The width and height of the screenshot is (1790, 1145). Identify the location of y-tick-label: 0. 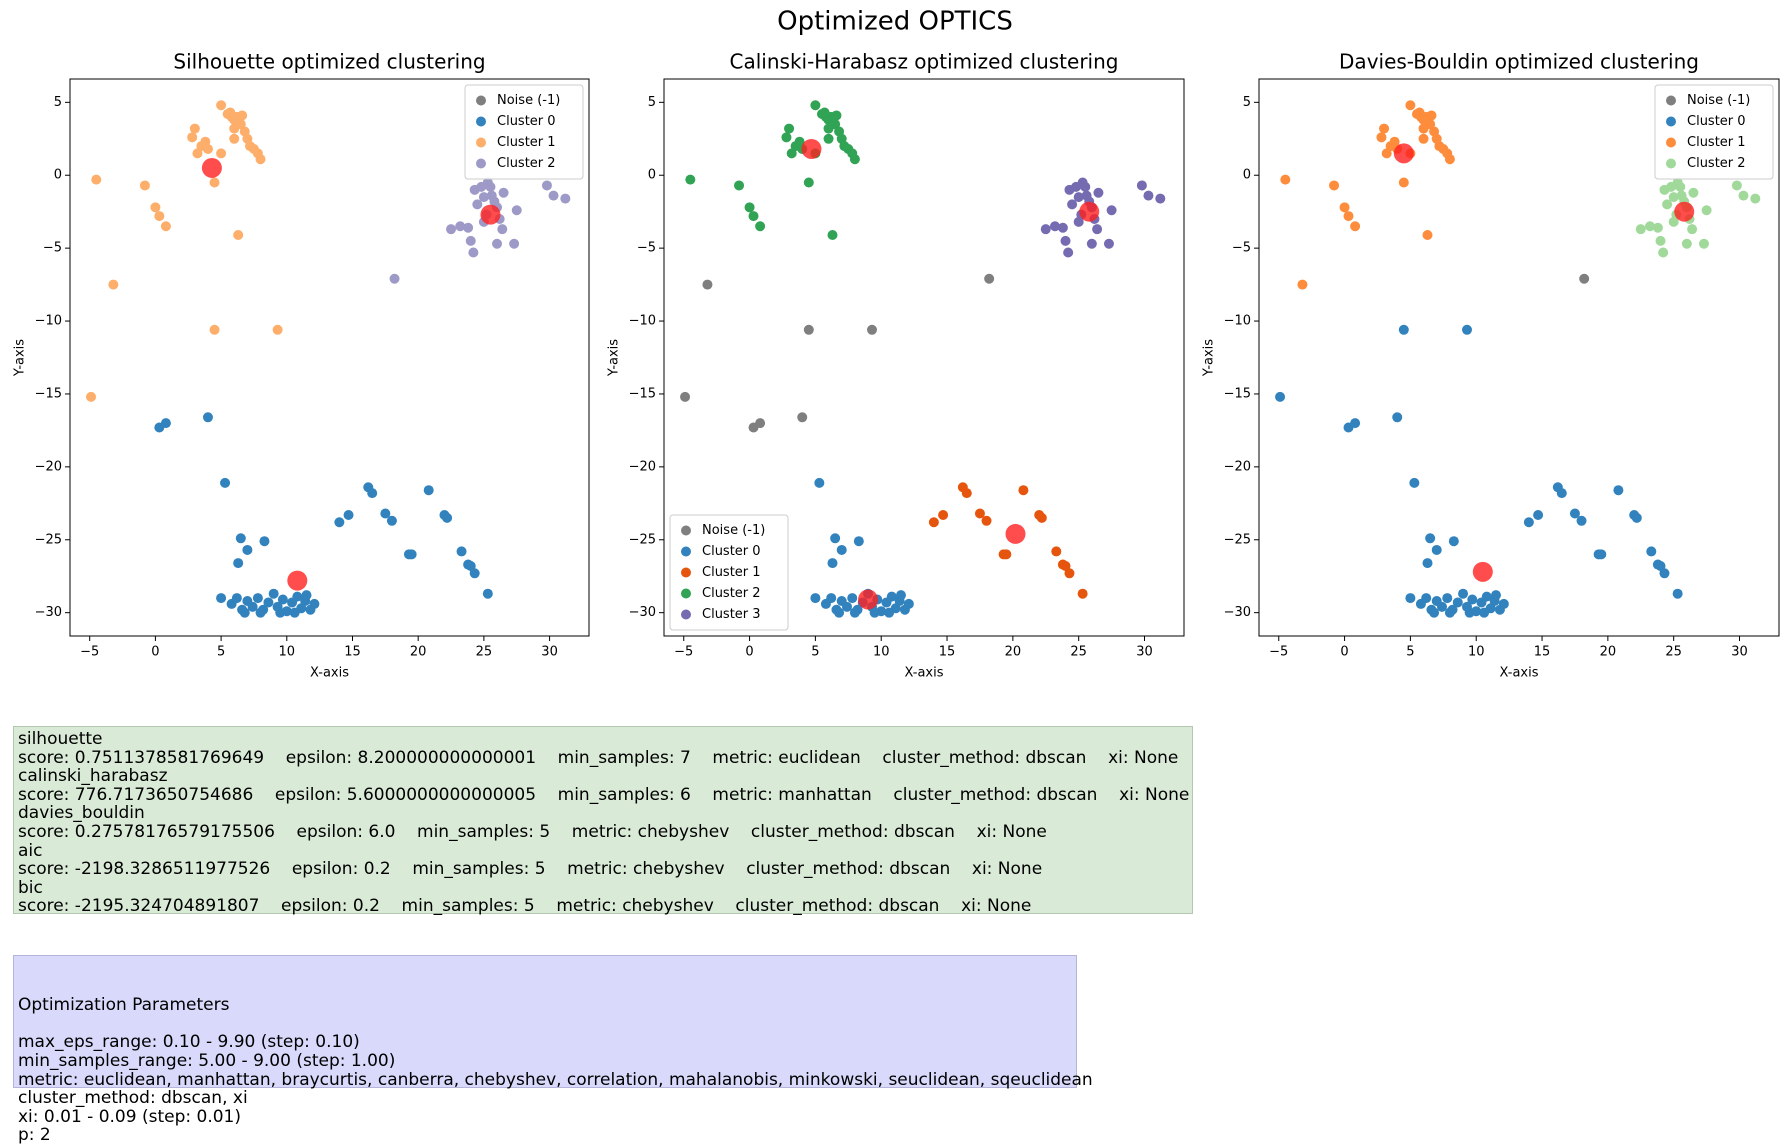
(58, 175).